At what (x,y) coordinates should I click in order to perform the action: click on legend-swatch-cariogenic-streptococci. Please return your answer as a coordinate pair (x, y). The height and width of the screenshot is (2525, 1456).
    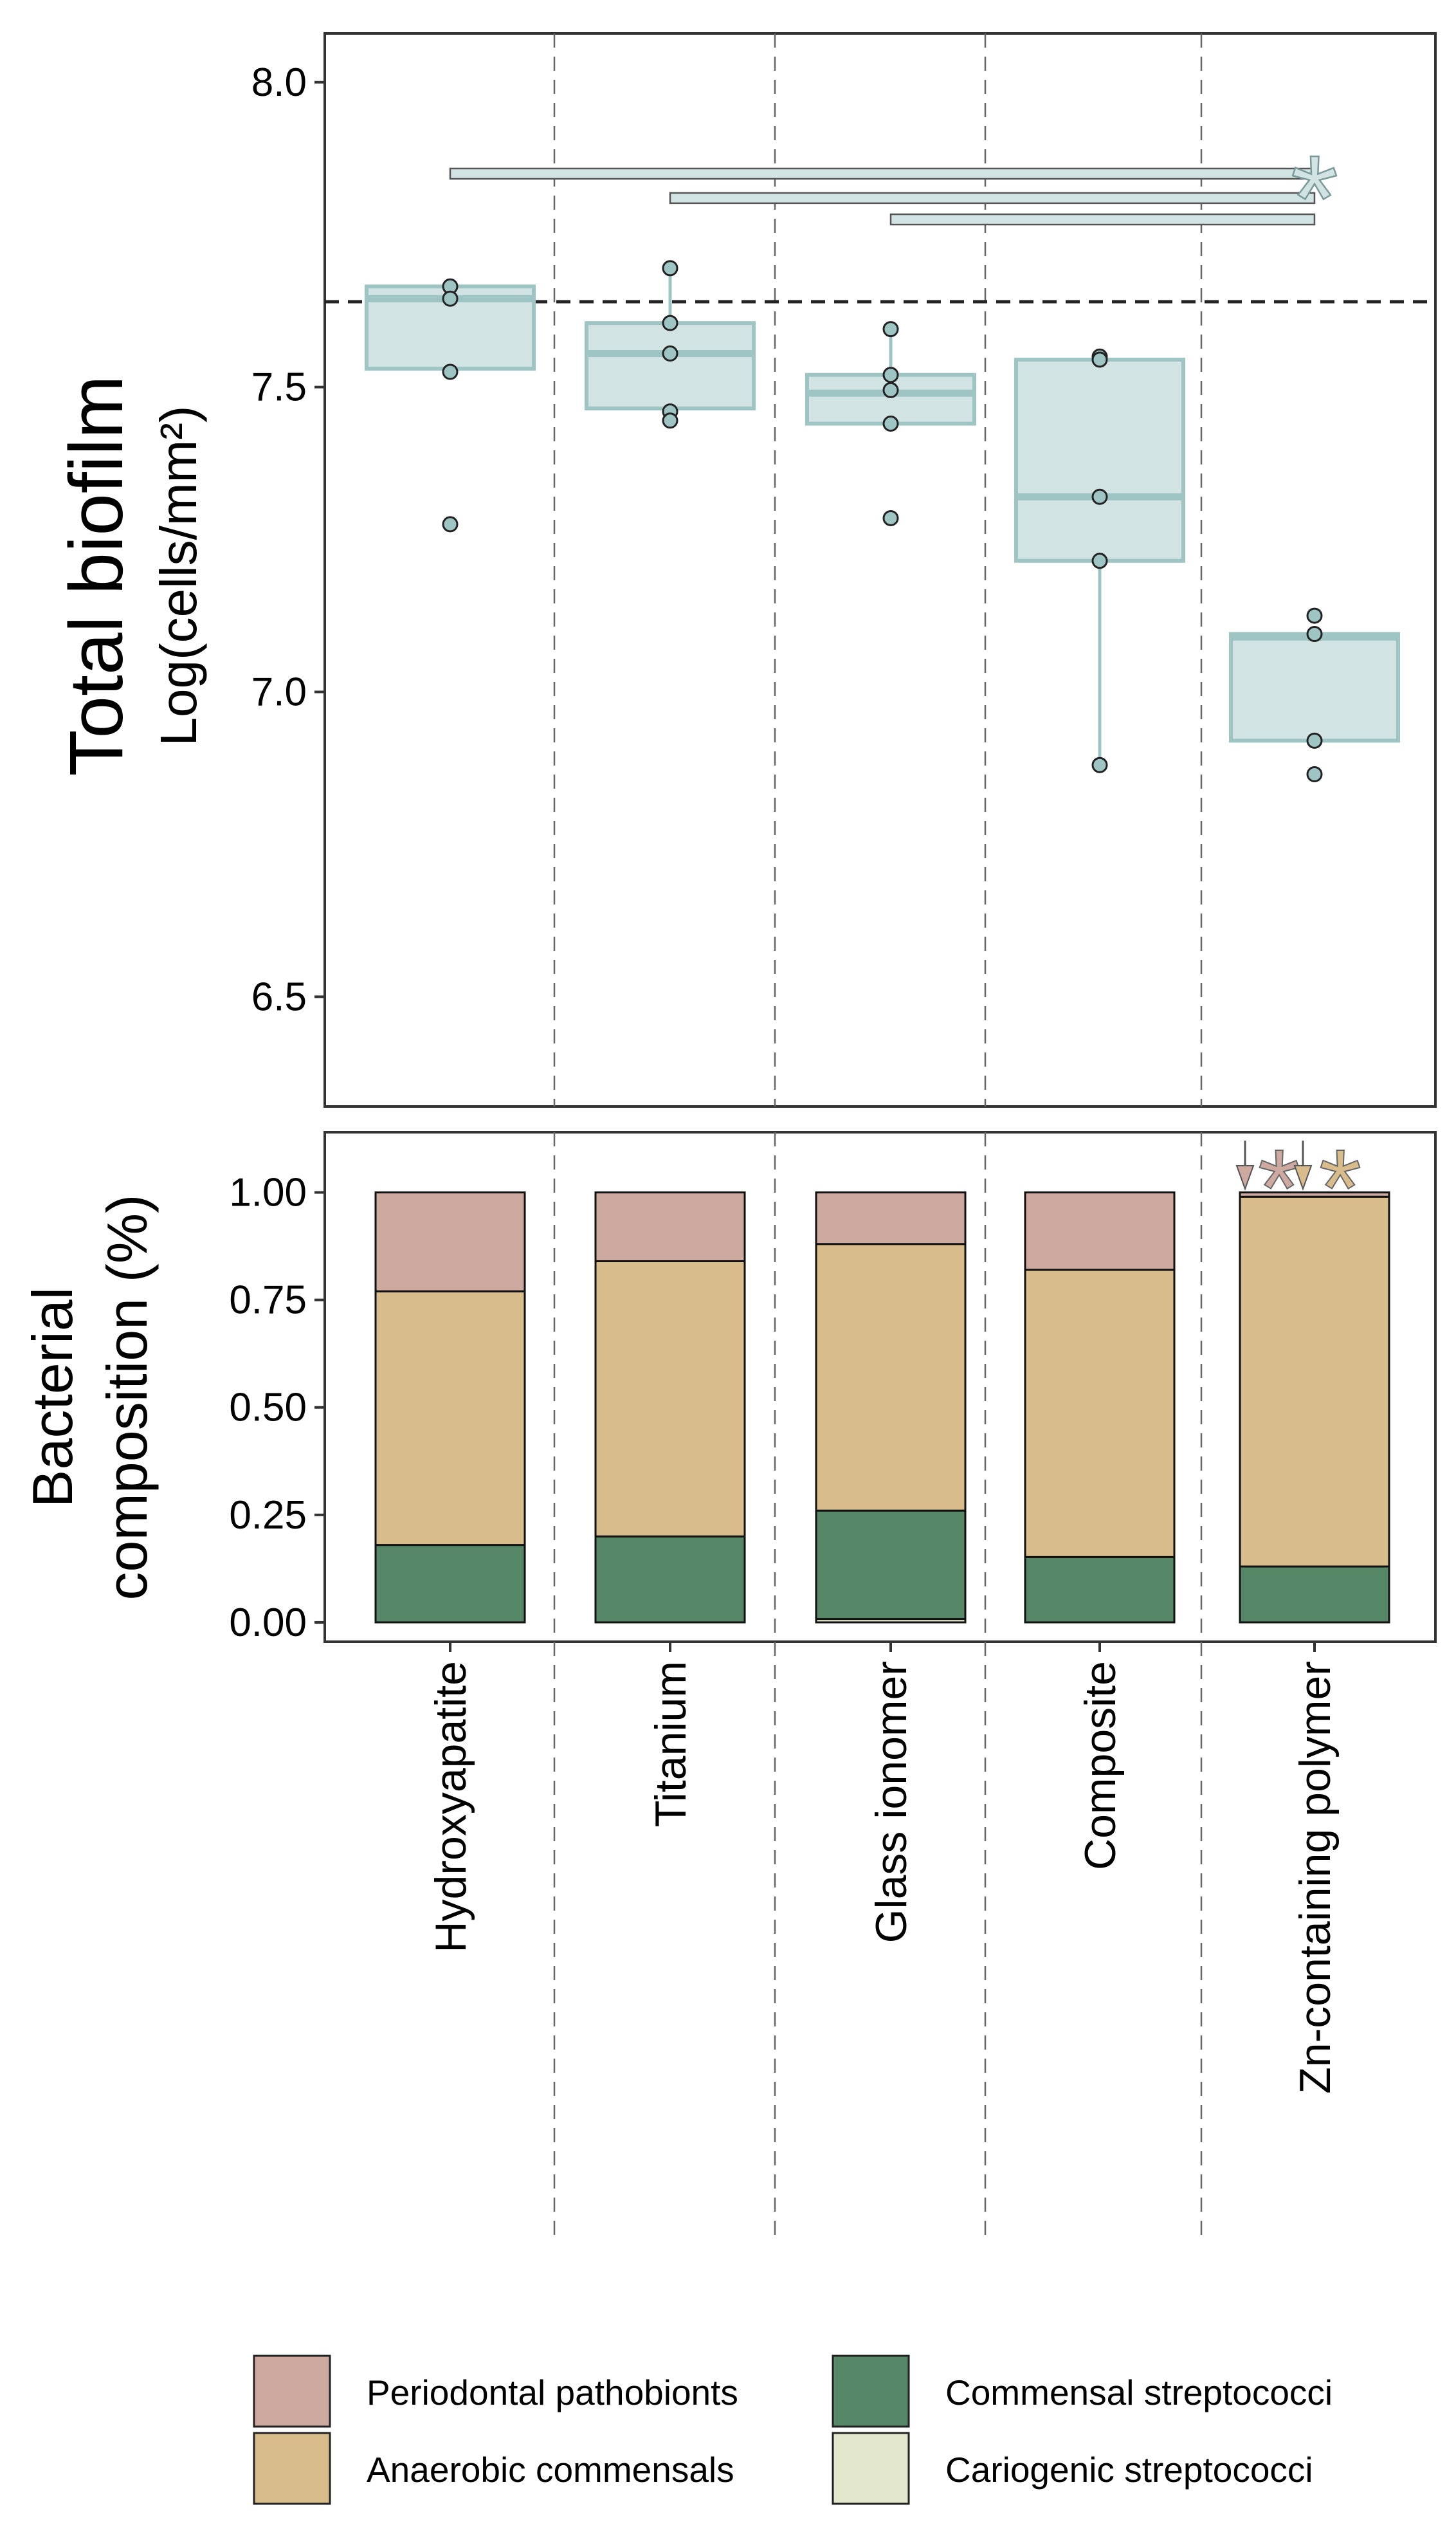
    Looking at the image, I should click on (871, 2468).